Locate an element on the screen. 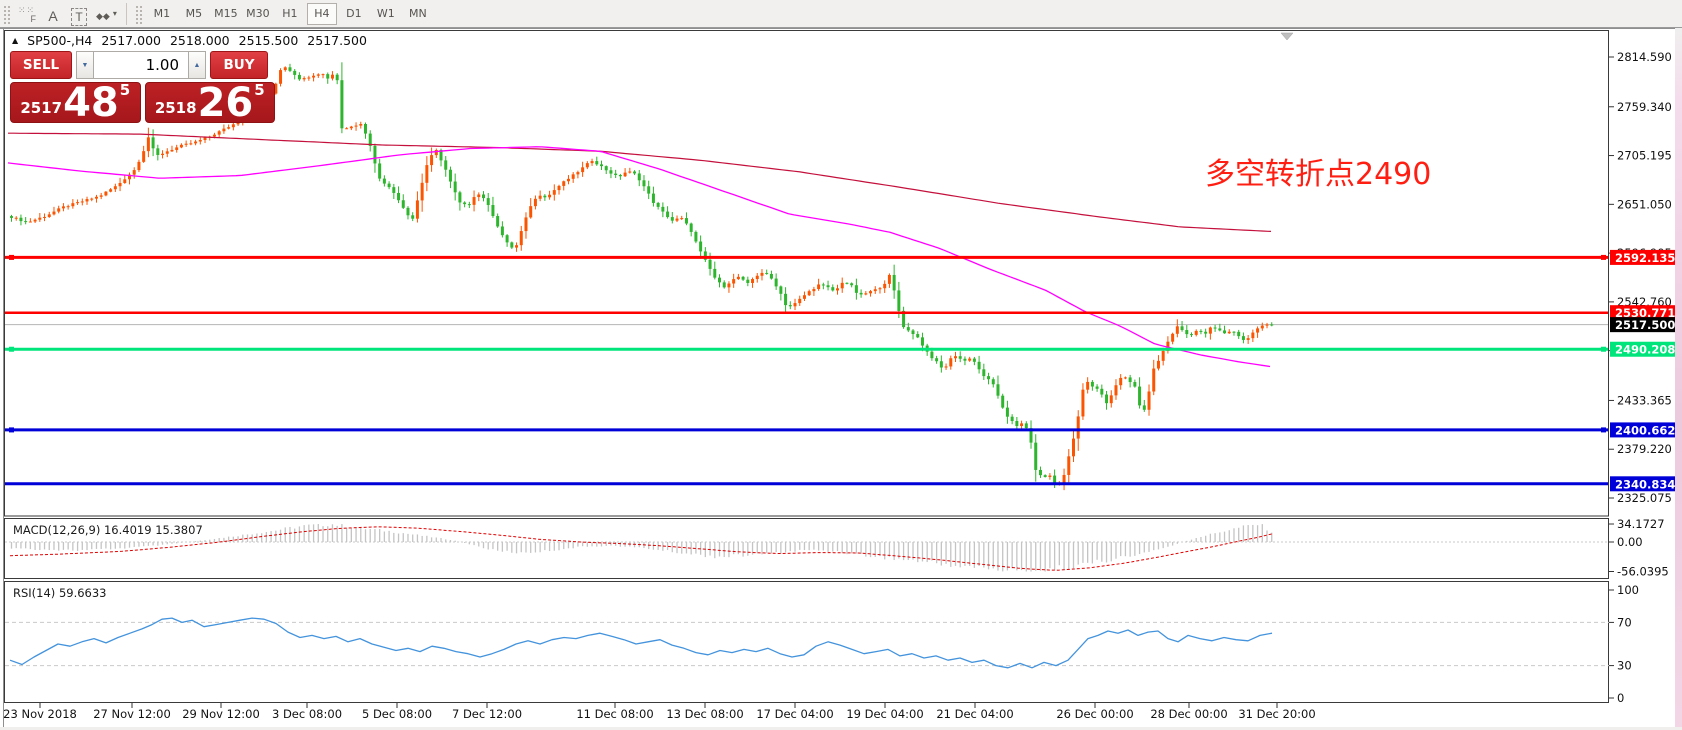 The width and height of the screenshot is (1682, 730). svg-text: 2340.834 is located at coordinates (1645, 484).